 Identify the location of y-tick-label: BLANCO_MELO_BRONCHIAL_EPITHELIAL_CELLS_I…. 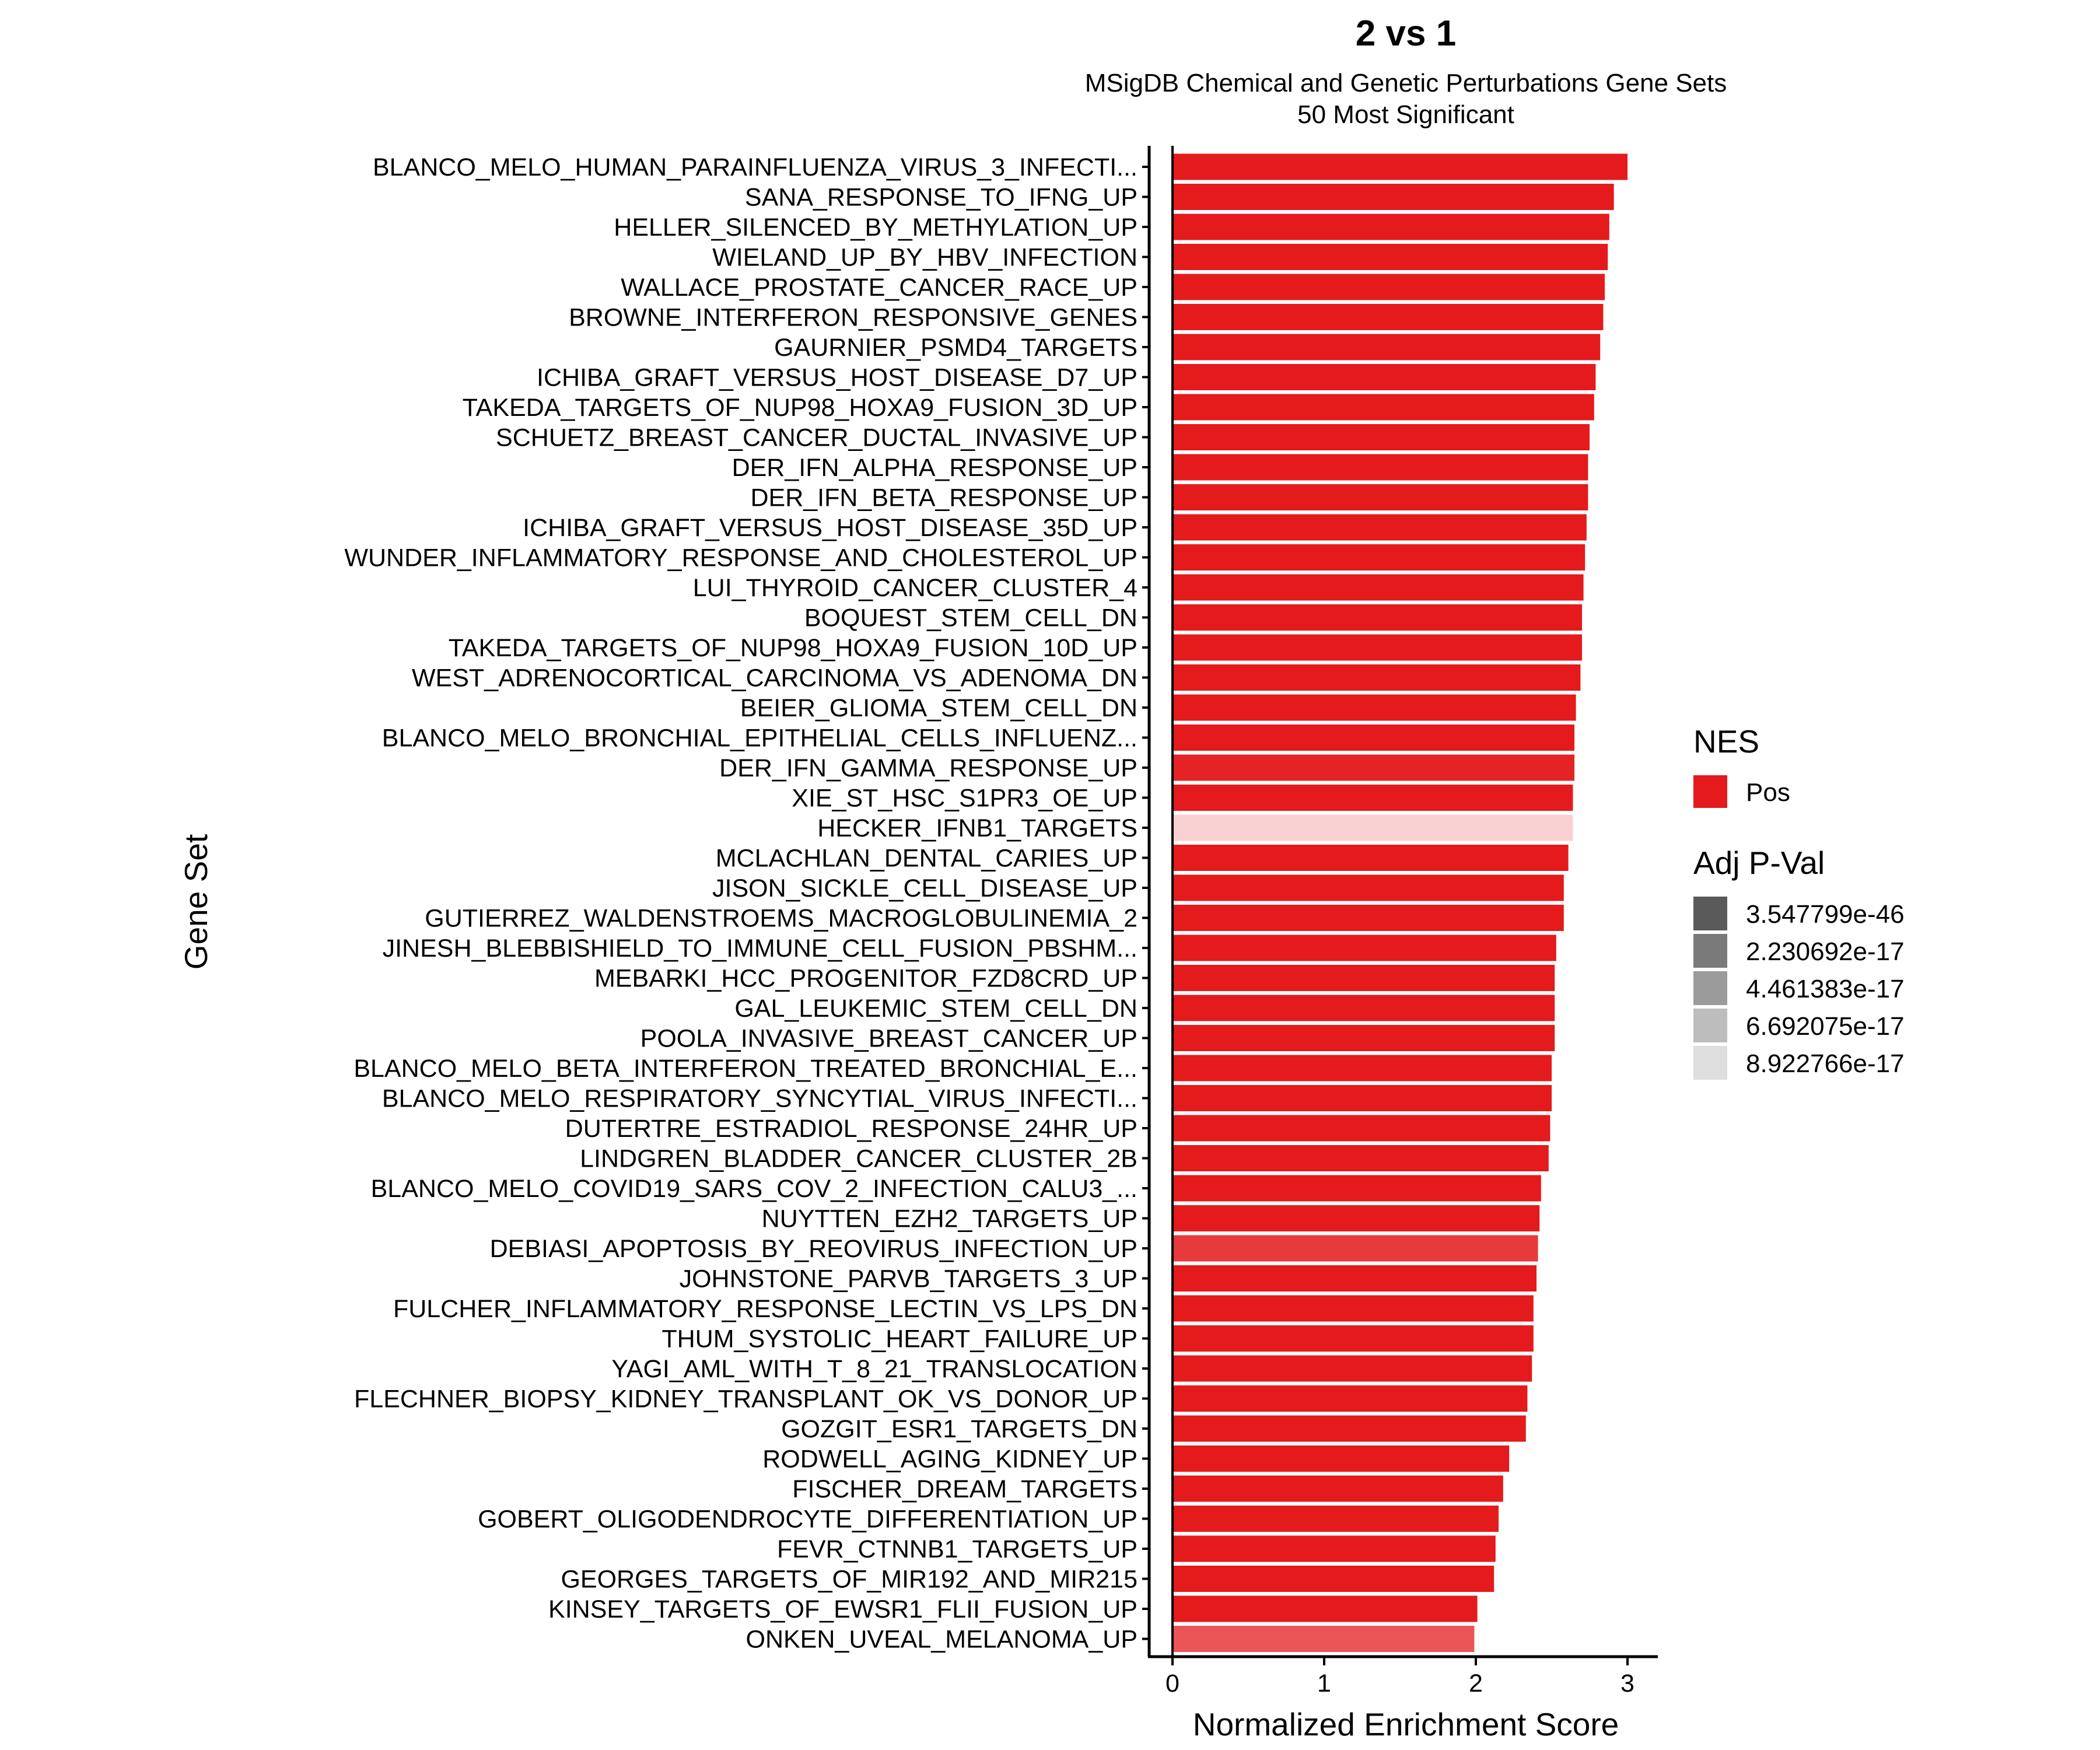
(760, 738).